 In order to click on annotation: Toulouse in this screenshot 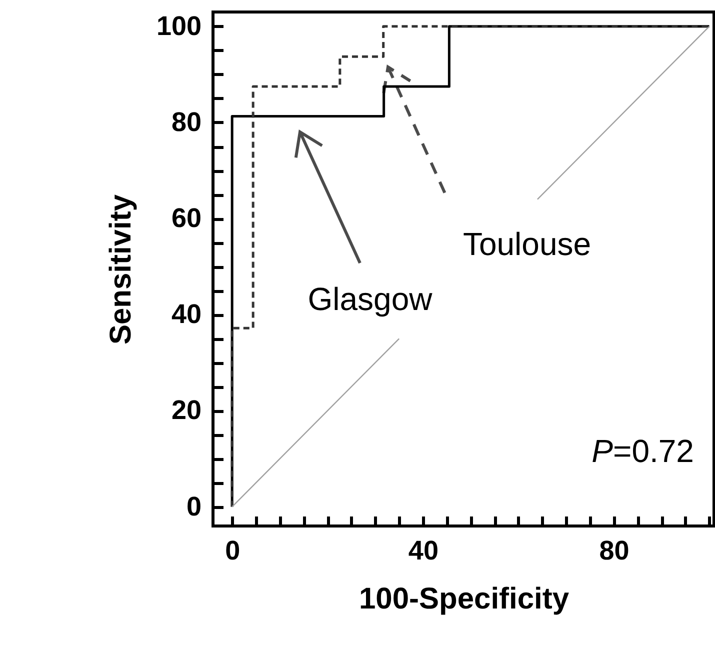, I will do `click(527, 244)`.